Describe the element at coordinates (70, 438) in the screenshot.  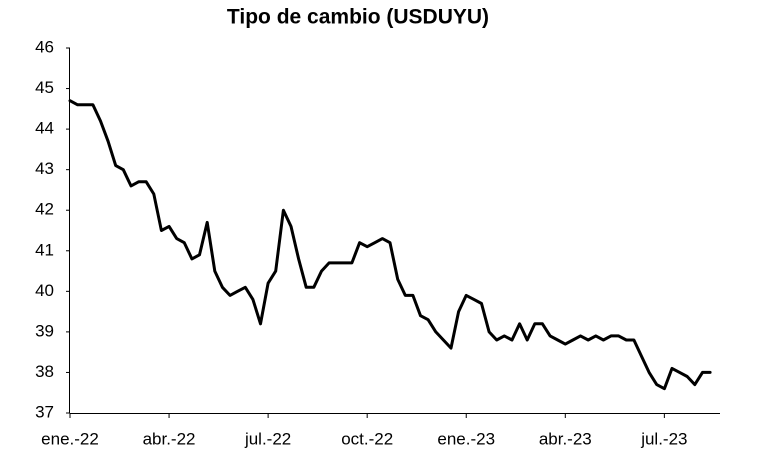
I see `x-tick-label: ene.-22` at that location.